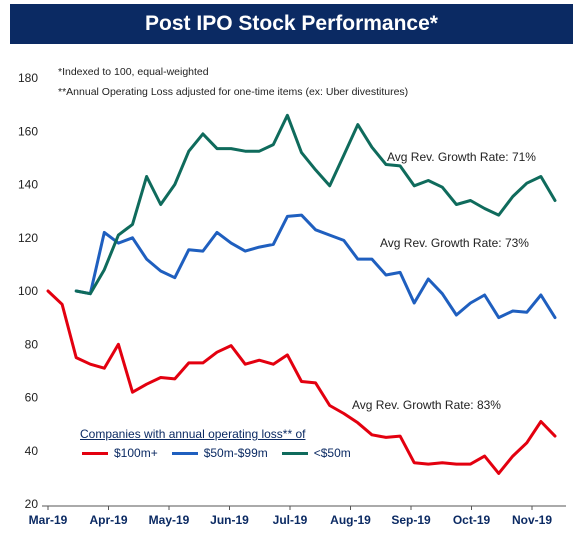 Image resolution: width=585 pixels, height=534 pixels. Describe the element at coordinates (169, 520) in the screenshot. I see `x-tick-label: May-19` at that location.